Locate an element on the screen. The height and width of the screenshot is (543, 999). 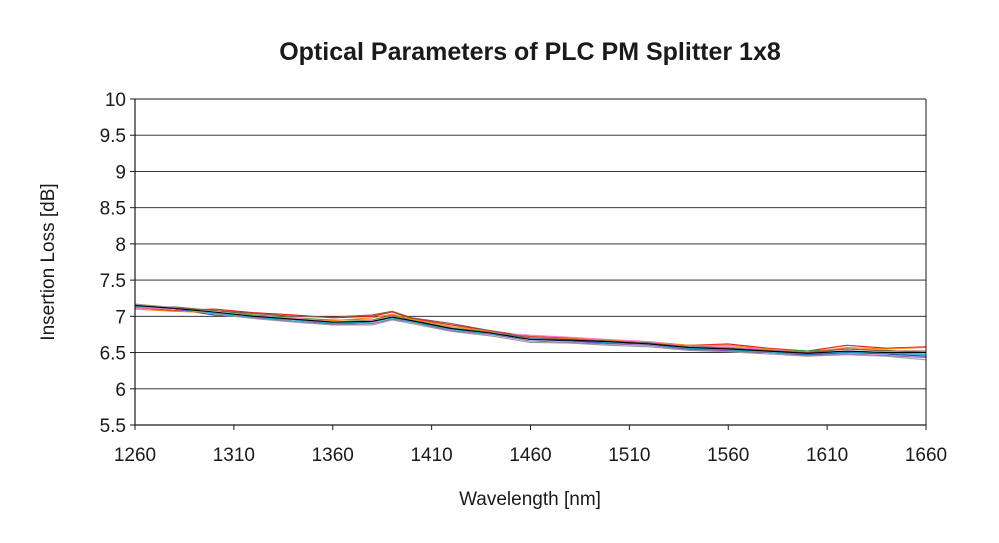
y-tick-label: 8 is located at coordinates (120, 245).